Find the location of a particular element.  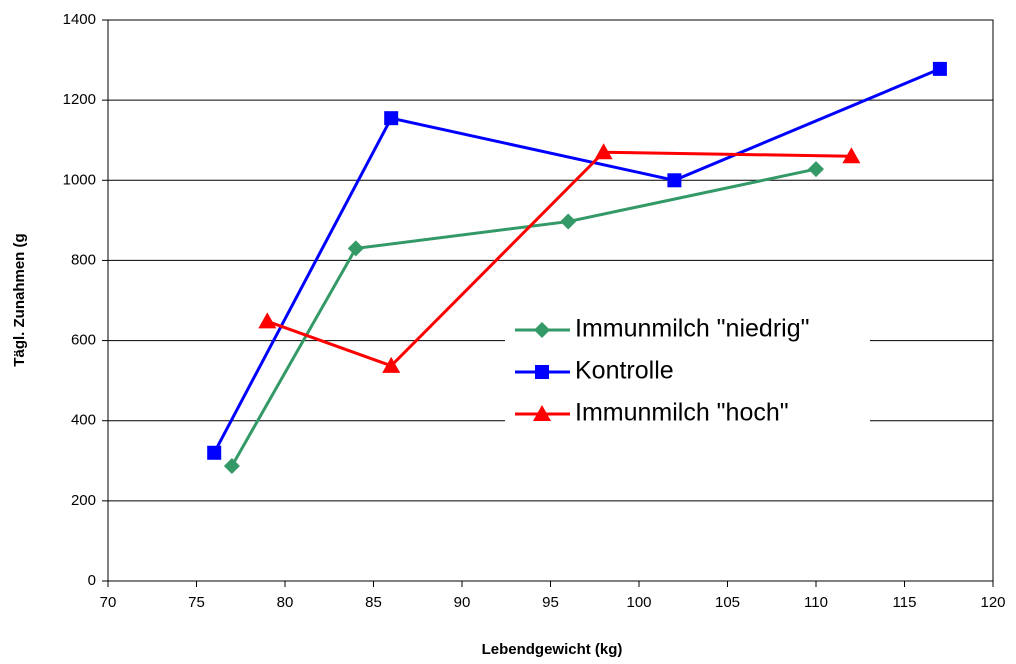

x-tick-label: 110 is located at coordinates (816, 602).